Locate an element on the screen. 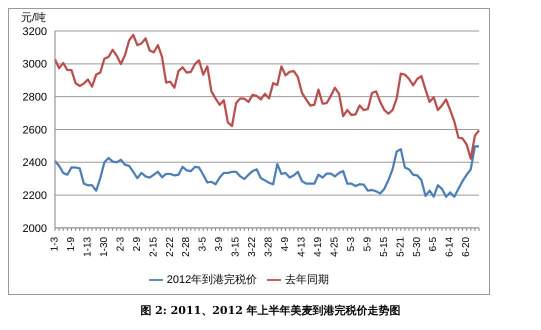  x-tick-label: 5-21 is located at coordinates (400, 246).